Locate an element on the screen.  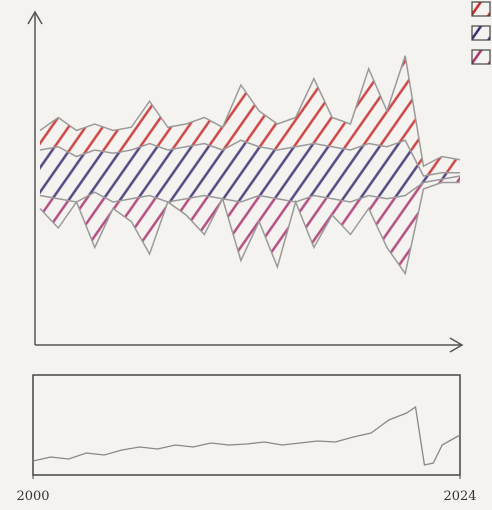
x-axis-arrow is located at coordinates (456, 345).